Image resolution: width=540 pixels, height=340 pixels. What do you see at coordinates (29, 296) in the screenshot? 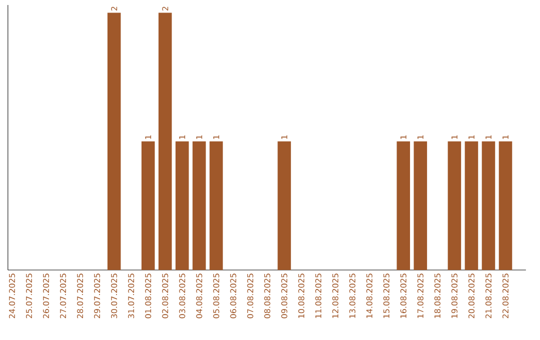
I see `x-tick-label: 25.07.2025` at bounding box center [29, 296].